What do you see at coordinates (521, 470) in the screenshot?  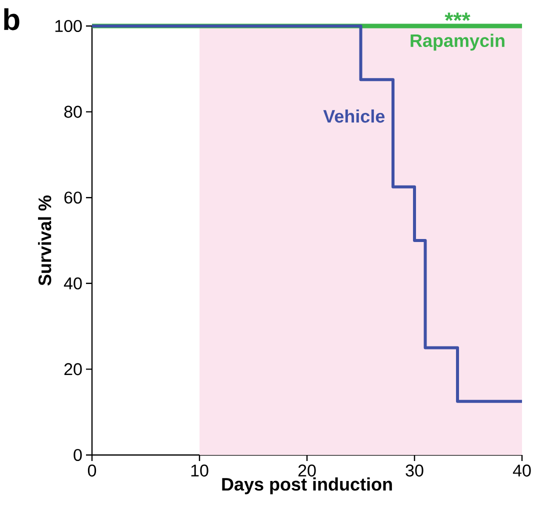 I see `x-tick-label: 40` at bounding box center [521, 470].